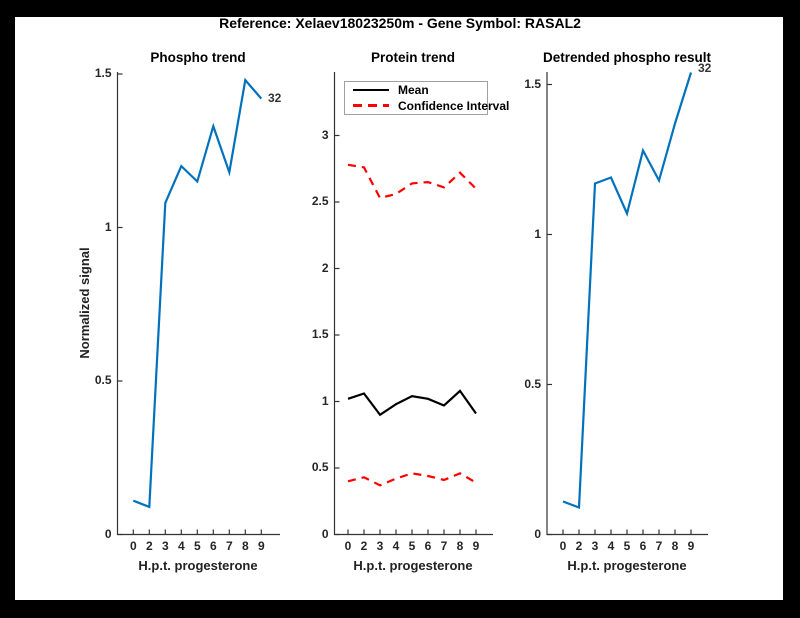 This screenshot has width=800, height=618. Describe the element at coordinates (611, 546) in the screenshot. I see `plot3-x-tick-label: 4` at that location.